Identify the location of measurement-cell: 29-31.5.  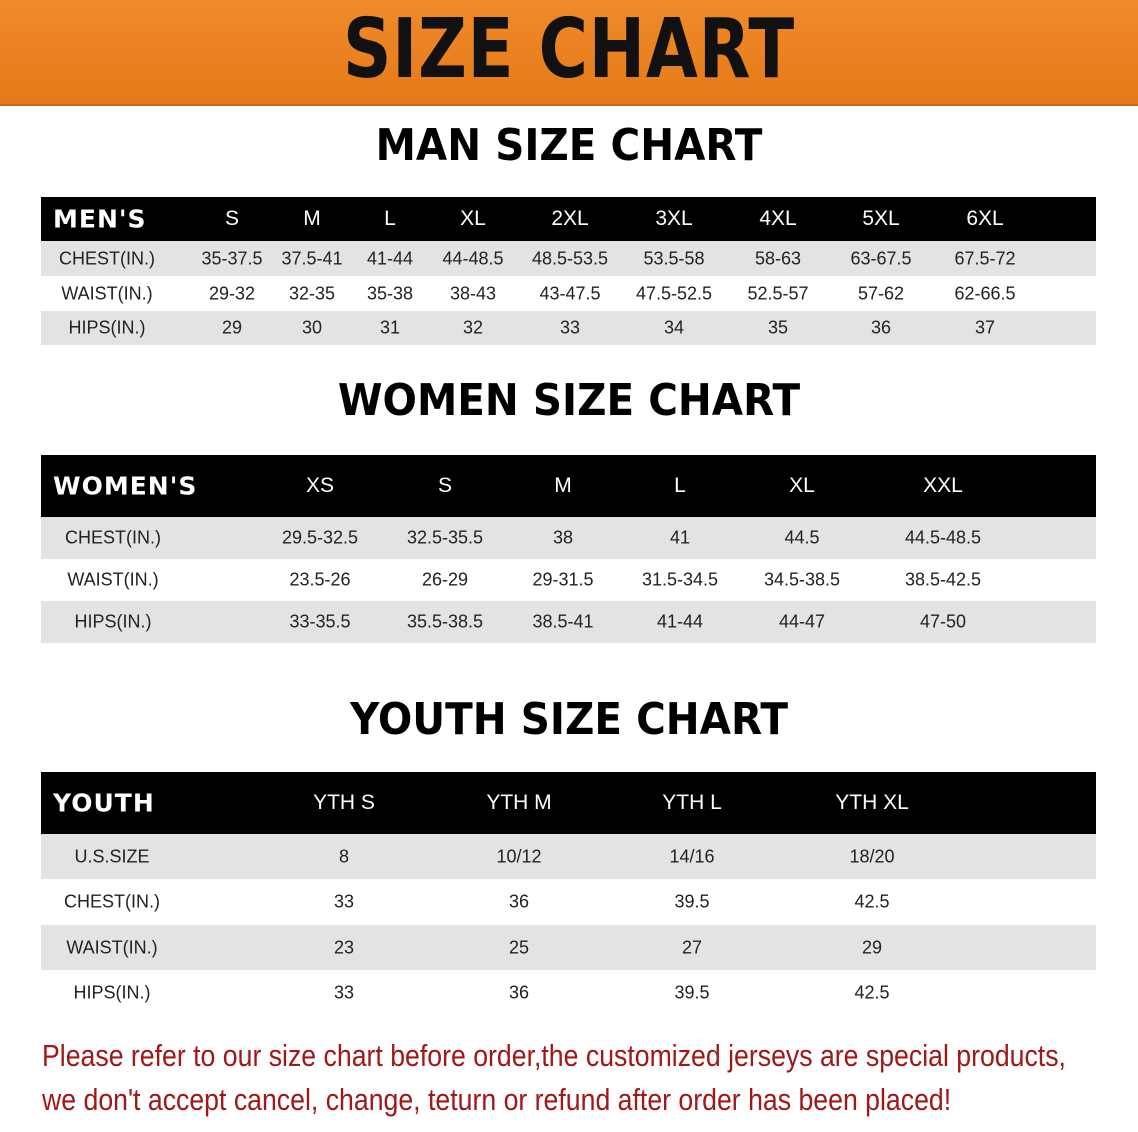
(563, 579).